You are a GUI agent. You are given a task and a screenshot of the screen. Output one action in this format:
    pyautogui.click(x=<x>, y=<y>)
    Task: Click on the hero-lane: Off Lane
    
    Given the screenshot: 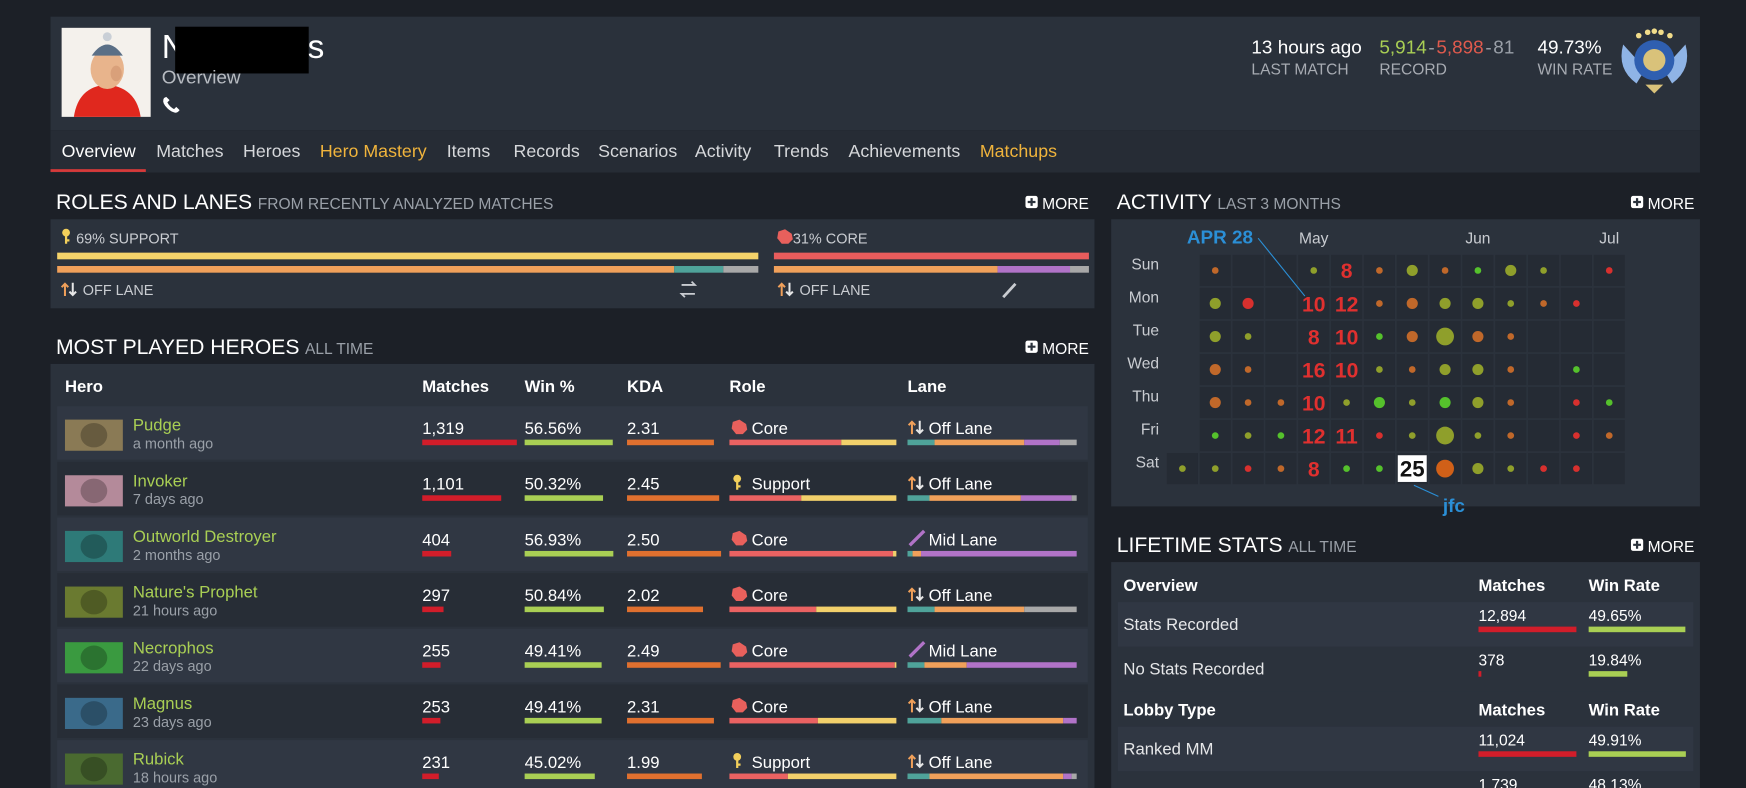 What is the action you would take?
    pyautogui.click(x=961, y=706)
    